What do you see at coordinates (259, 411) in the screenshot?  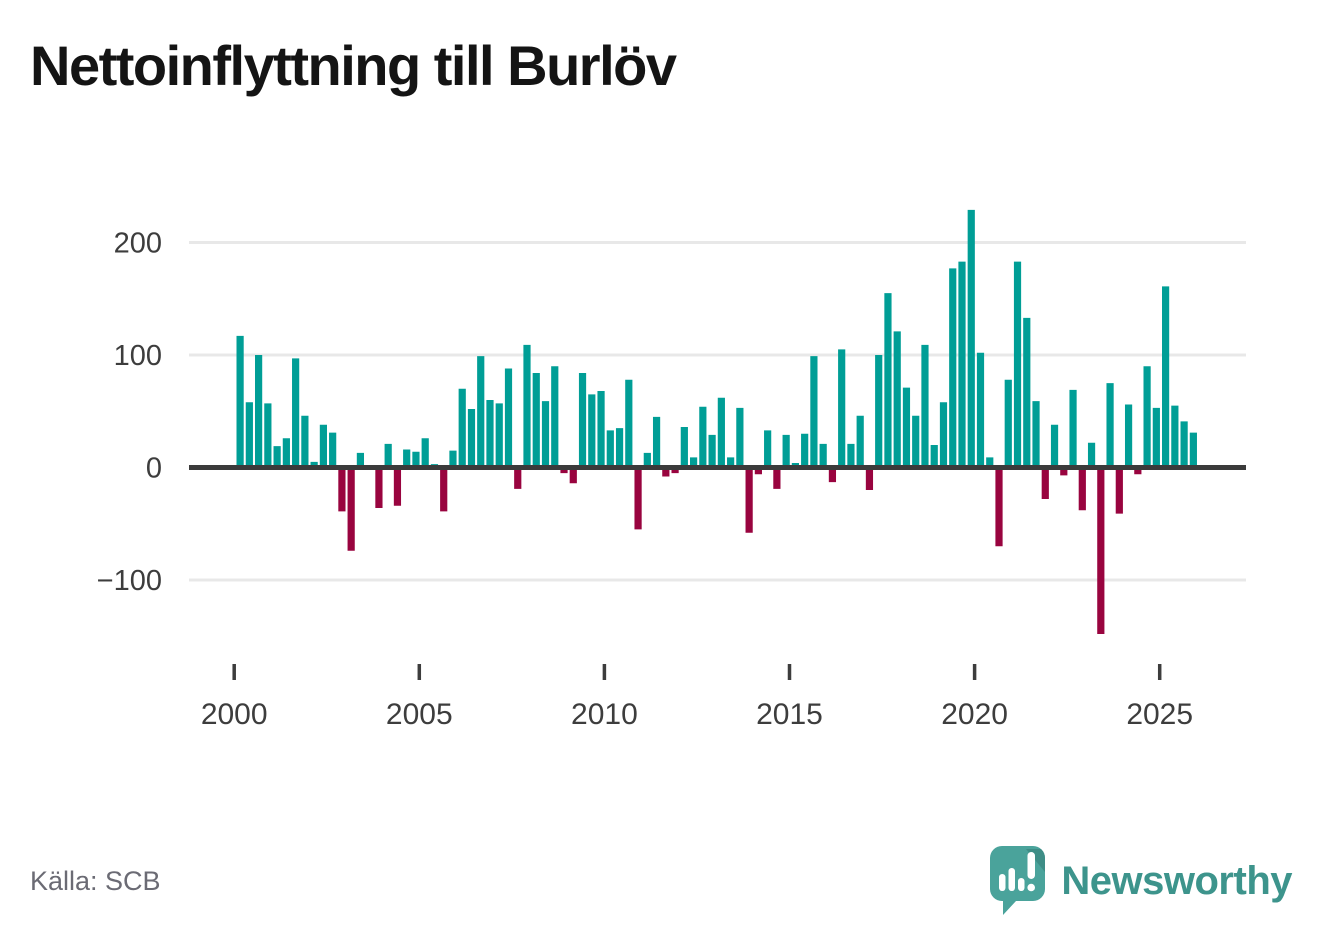 I see `bar-2000-q3` at bounding box center [259, 411].